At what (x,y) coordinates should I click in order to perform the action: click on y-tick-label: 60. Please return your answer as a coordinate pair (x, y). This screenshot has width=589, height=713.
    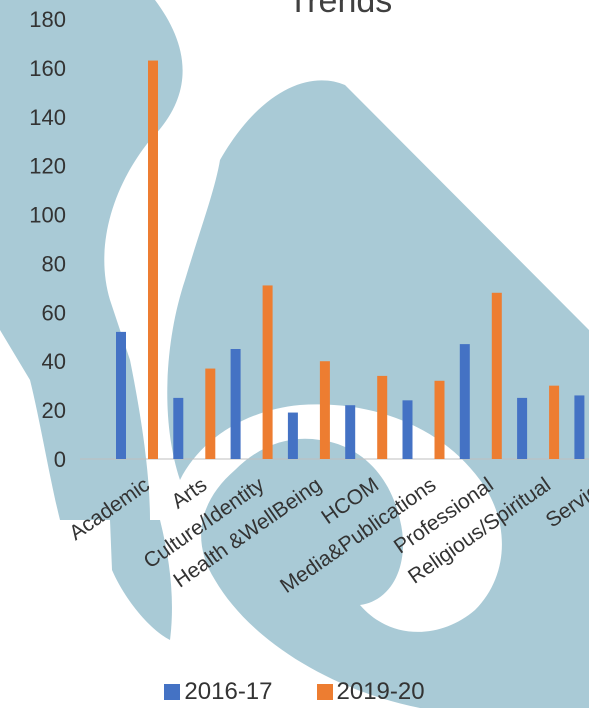
    Looking at the image, I should click on (54, 312).